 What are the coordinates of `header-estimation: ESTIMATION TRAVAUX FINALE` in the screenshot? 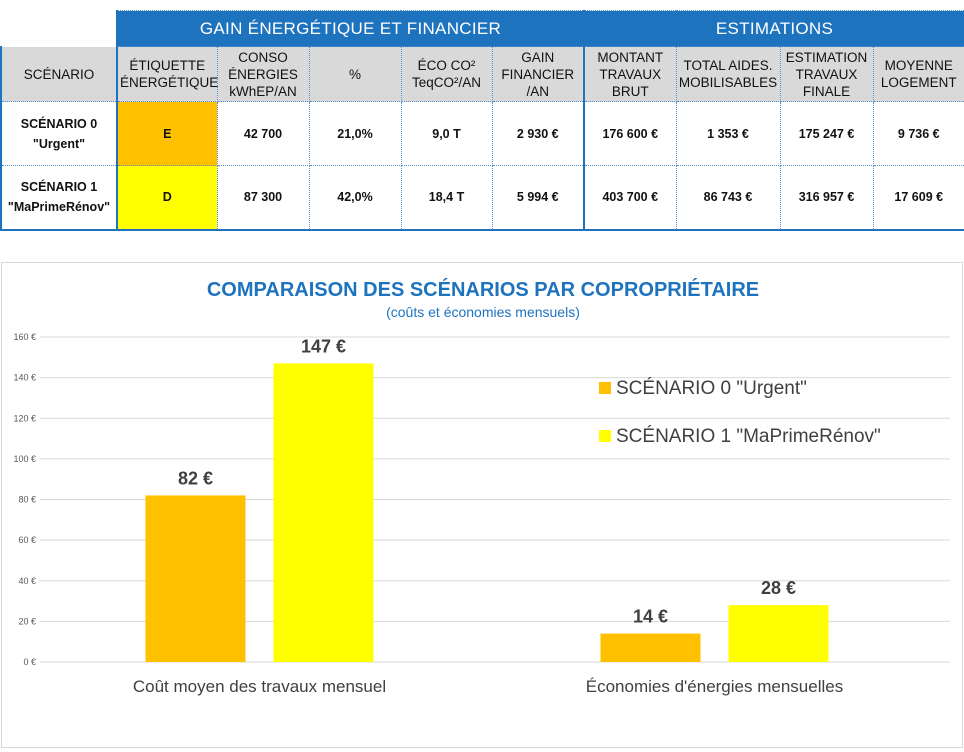 It's located at (826, 74).